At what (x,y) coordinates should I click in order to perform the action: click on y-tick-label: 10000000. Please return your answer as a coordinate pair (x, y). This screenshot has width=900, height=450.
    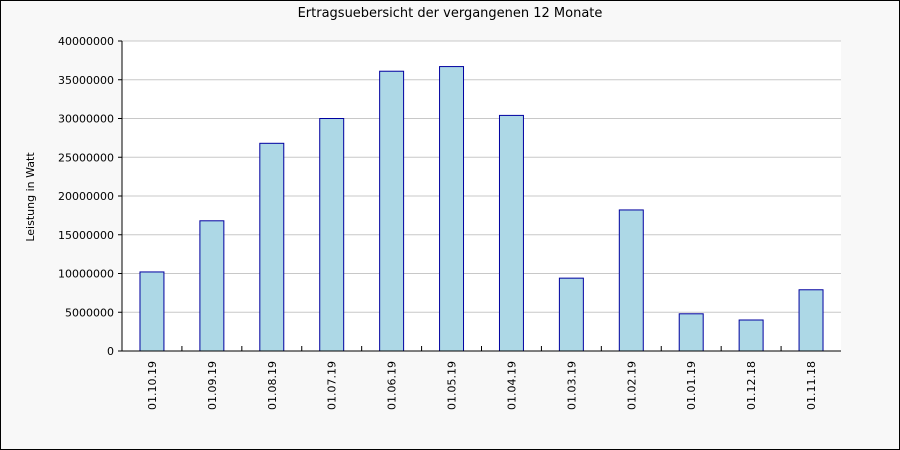
    Looking at the image, I should click on (86, 274).